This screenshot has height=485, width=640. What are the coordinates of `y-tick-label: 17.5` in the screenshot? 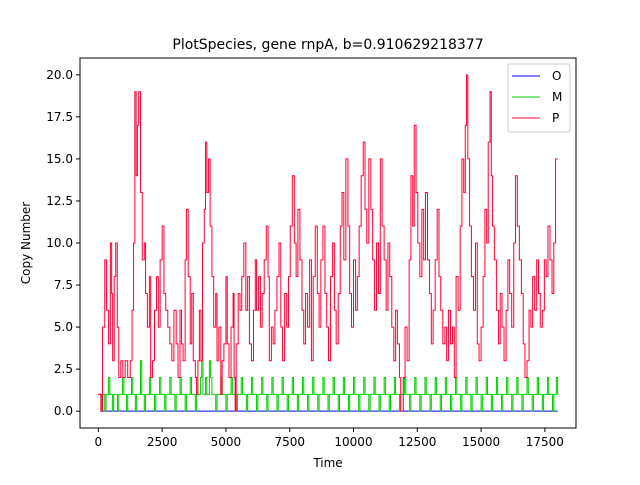 It's located at (59, 117).